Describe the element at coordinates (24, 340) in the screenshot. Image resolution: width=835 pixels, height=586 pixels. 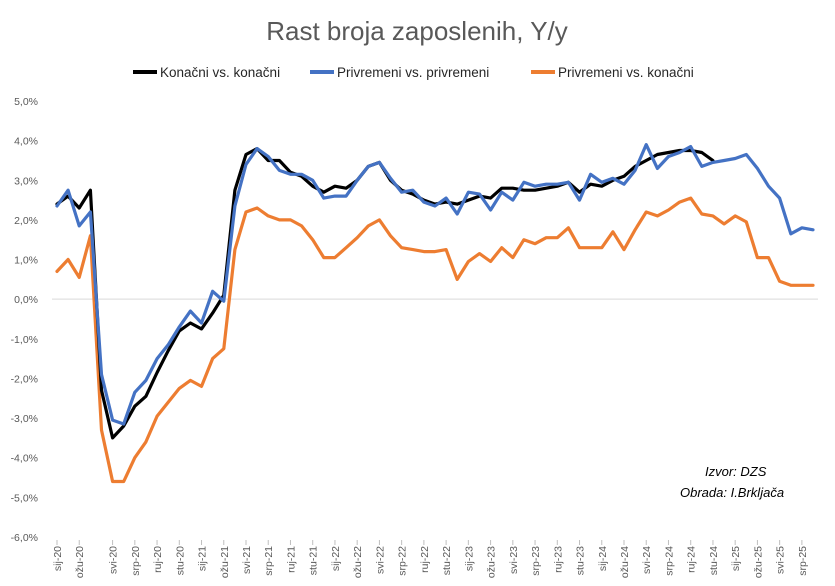
I see `y-tick-label: -1,0%` at that location.